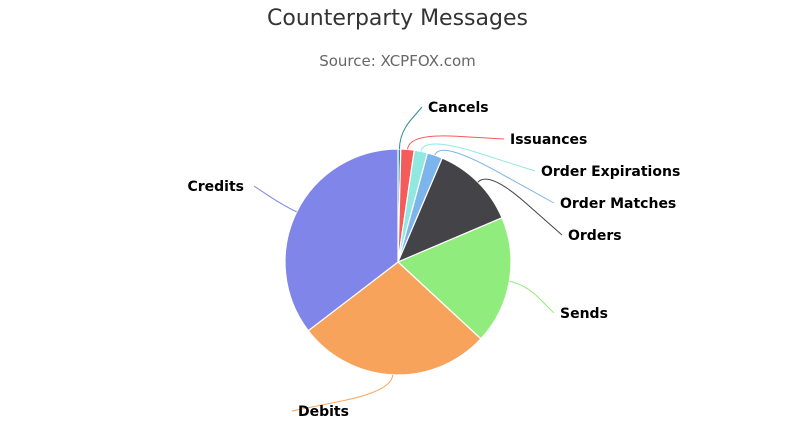 This screenshot has height=445, width=795. Describe the element at coordinates (618, 204) in the screenshot. I see `data-label-order-matches: Order Matches` at that location.